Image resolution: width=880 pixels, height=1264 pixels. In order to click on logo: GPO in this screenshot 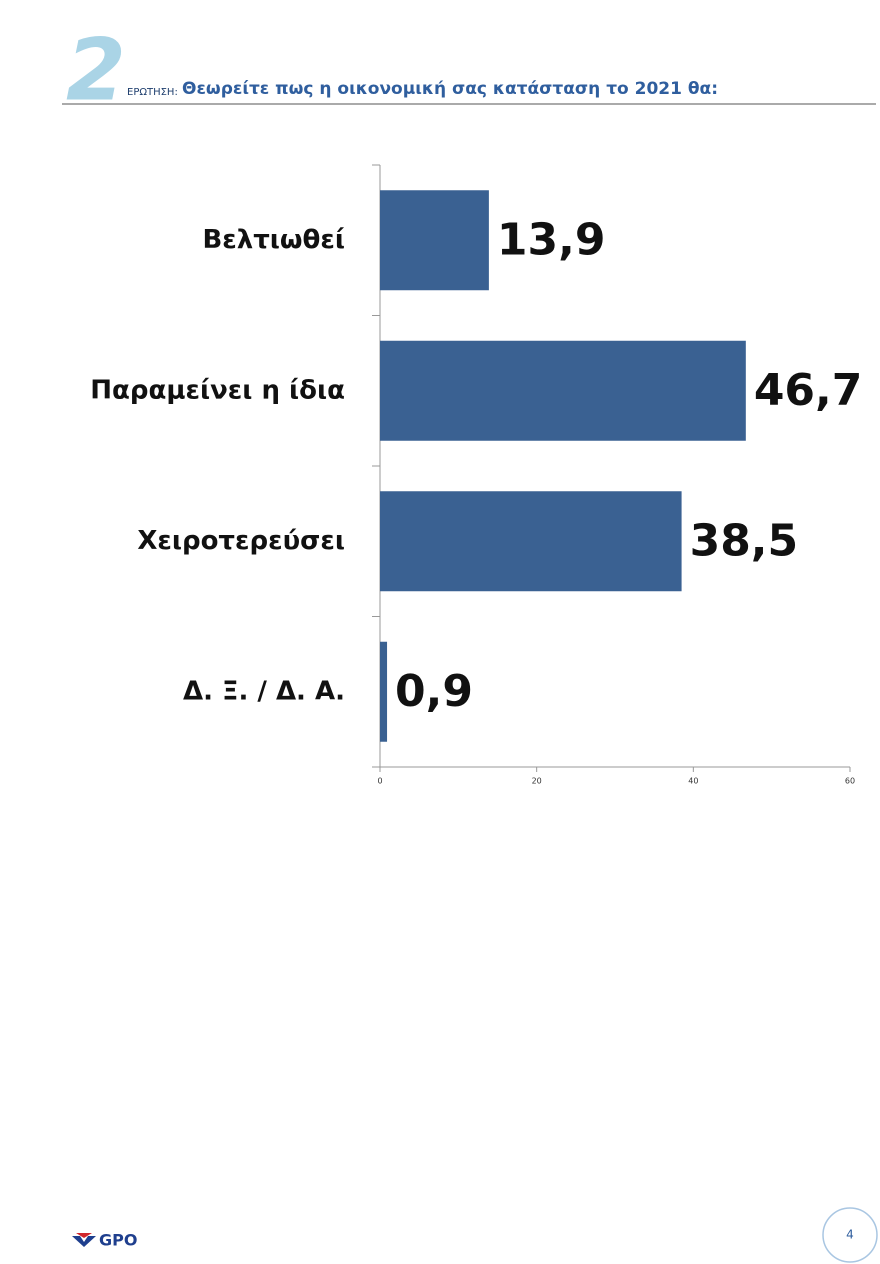, I will do `click(104, 1240)`.